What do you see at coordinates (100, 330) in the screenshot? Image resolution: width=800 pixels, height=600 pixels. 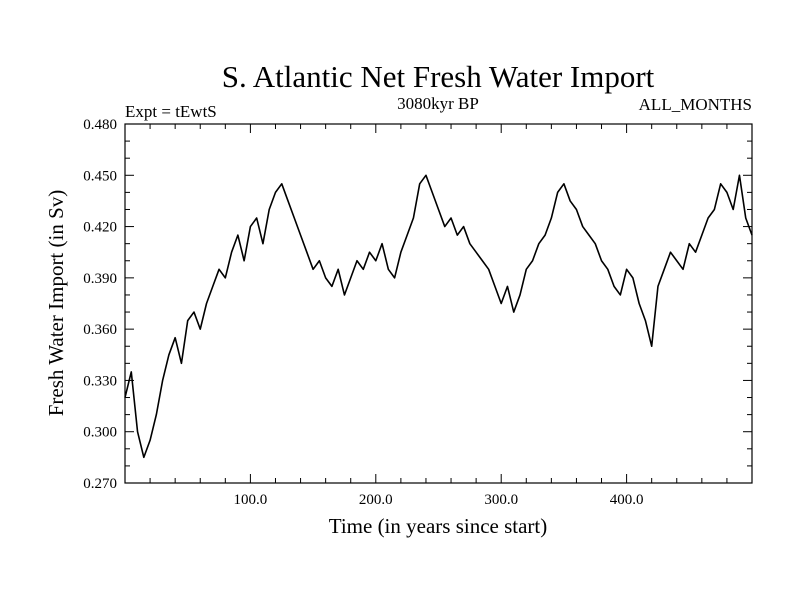 I see `y-tick-label: 0.360` at bounding box center [100, 330].